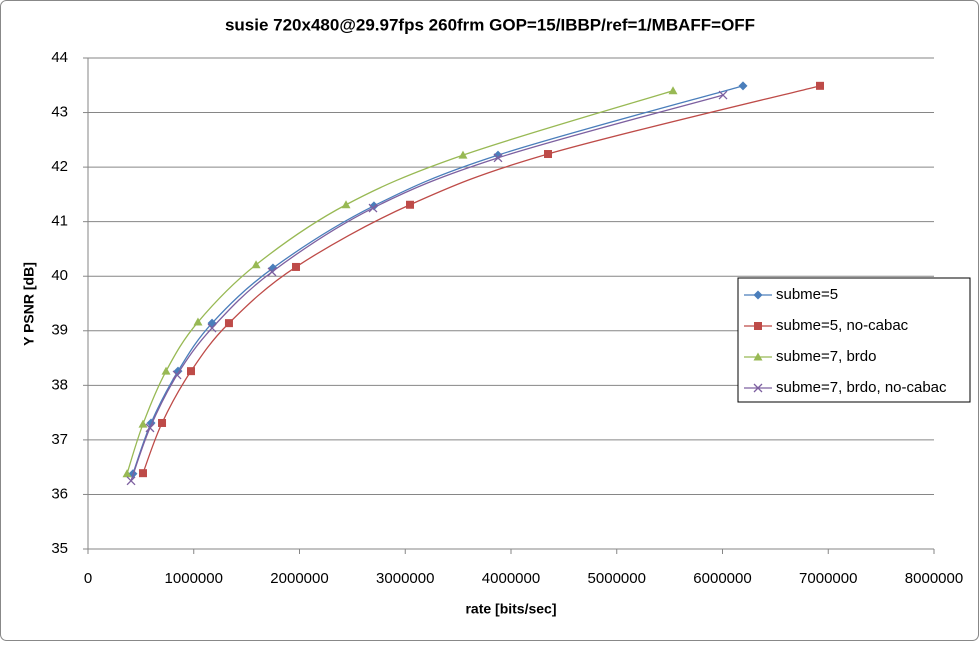  I want to click on x-tick-label: 4000000, so click(511, 578).